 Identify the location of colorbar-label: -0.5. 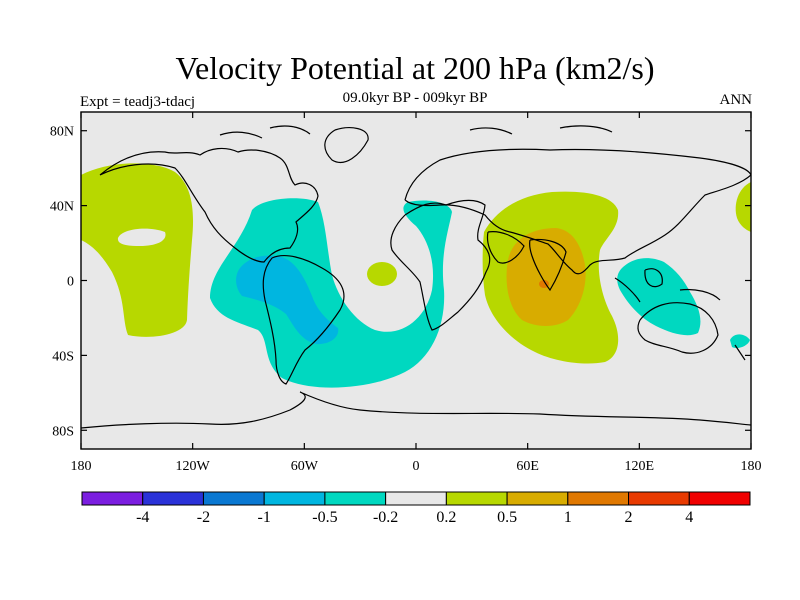
(324, 517).